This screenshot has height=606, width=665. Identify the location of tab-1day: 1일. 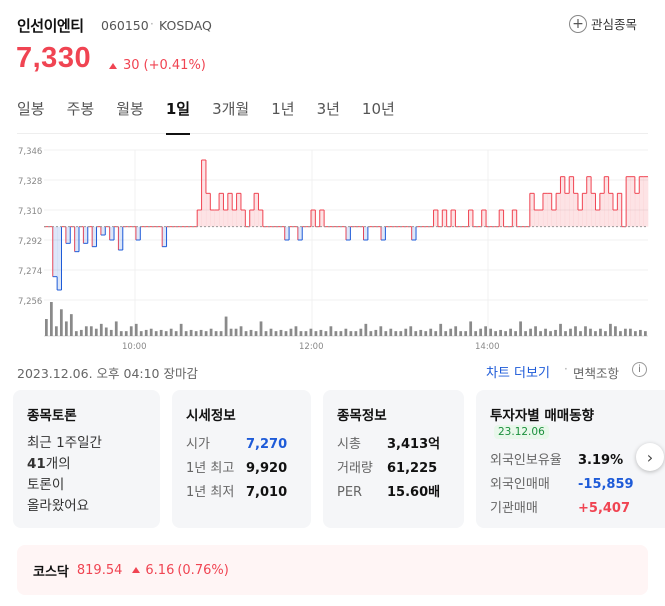
(178, 116).